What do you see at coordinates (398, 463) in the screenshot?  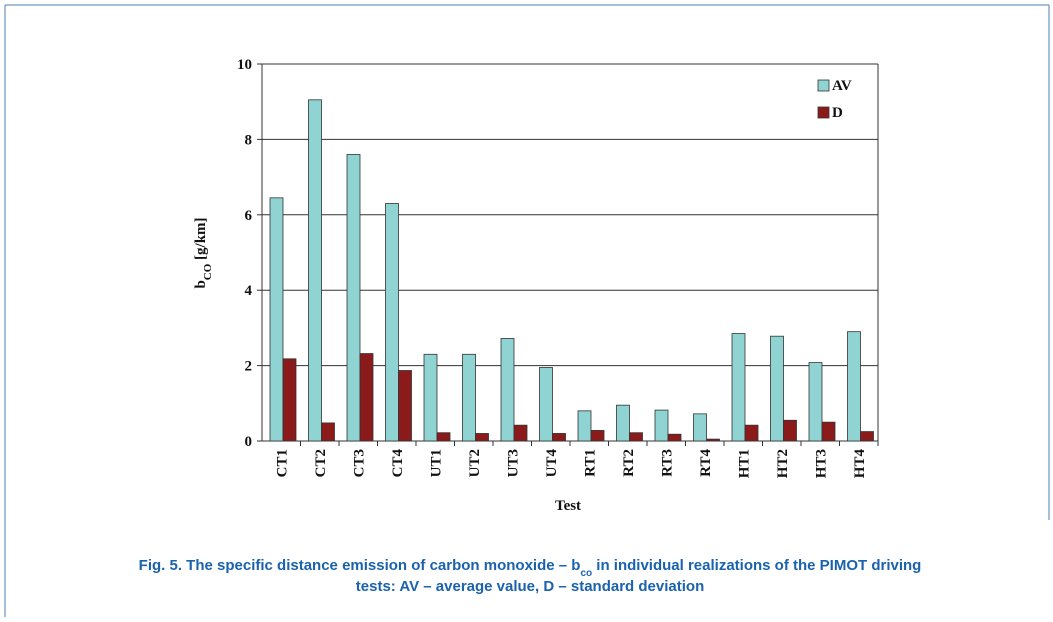 I see `x-tick-label: CT4` at bounding box center [398, 463].